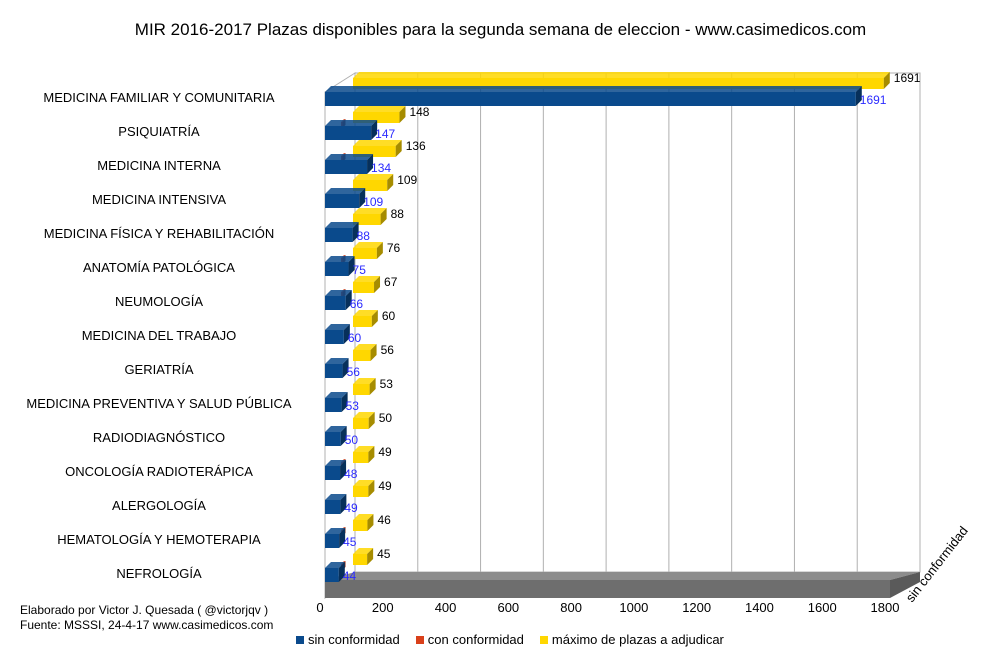 This screenshot has height=658, width=1001. What do you see at coordinates (350, 576) in the screenshot?
I see `value-label-sin-conformidad: 44` at bounding box center [350, 576].